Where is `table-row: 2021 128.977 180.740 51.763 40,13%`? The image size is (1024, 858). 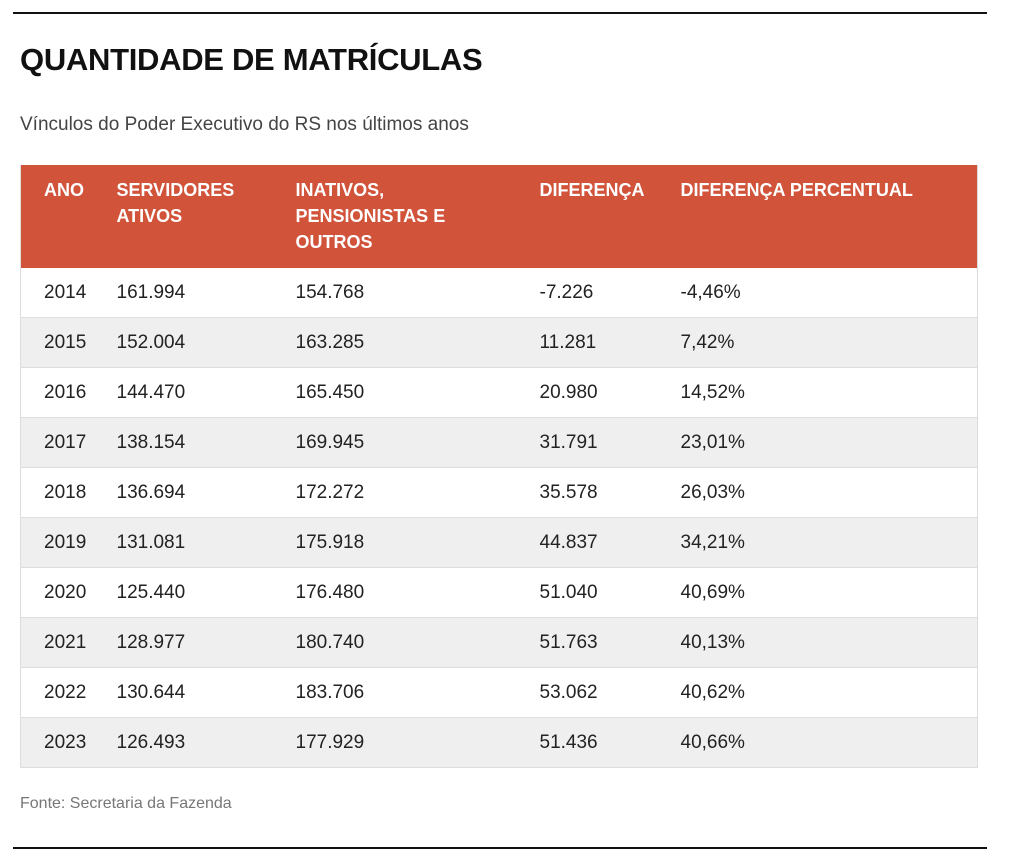 table-row: 2021 128.977 180.740 51.763 40,13% is located at coordinates (499, 642).